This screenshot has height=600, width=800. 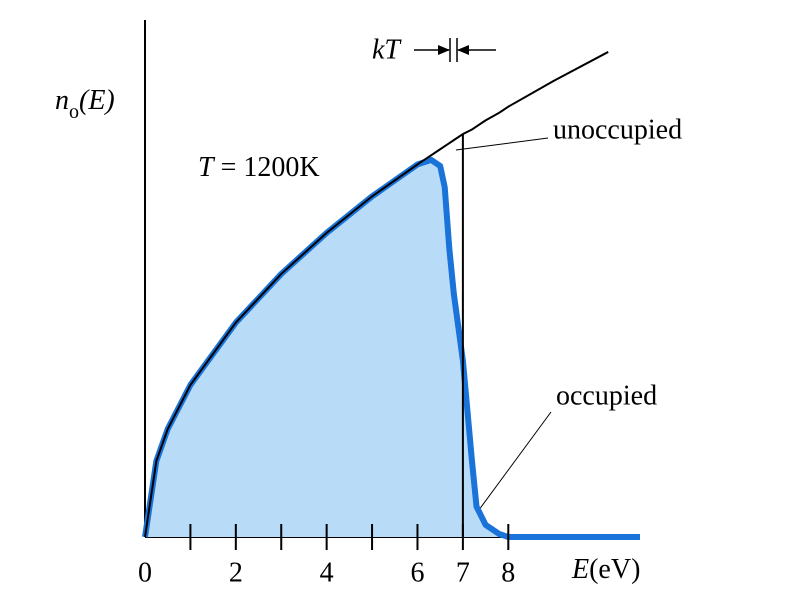 What do you see at coordinates (207, 167) in the screenshot?
I see `title-symbol: T` at bounding box center [207, 167].